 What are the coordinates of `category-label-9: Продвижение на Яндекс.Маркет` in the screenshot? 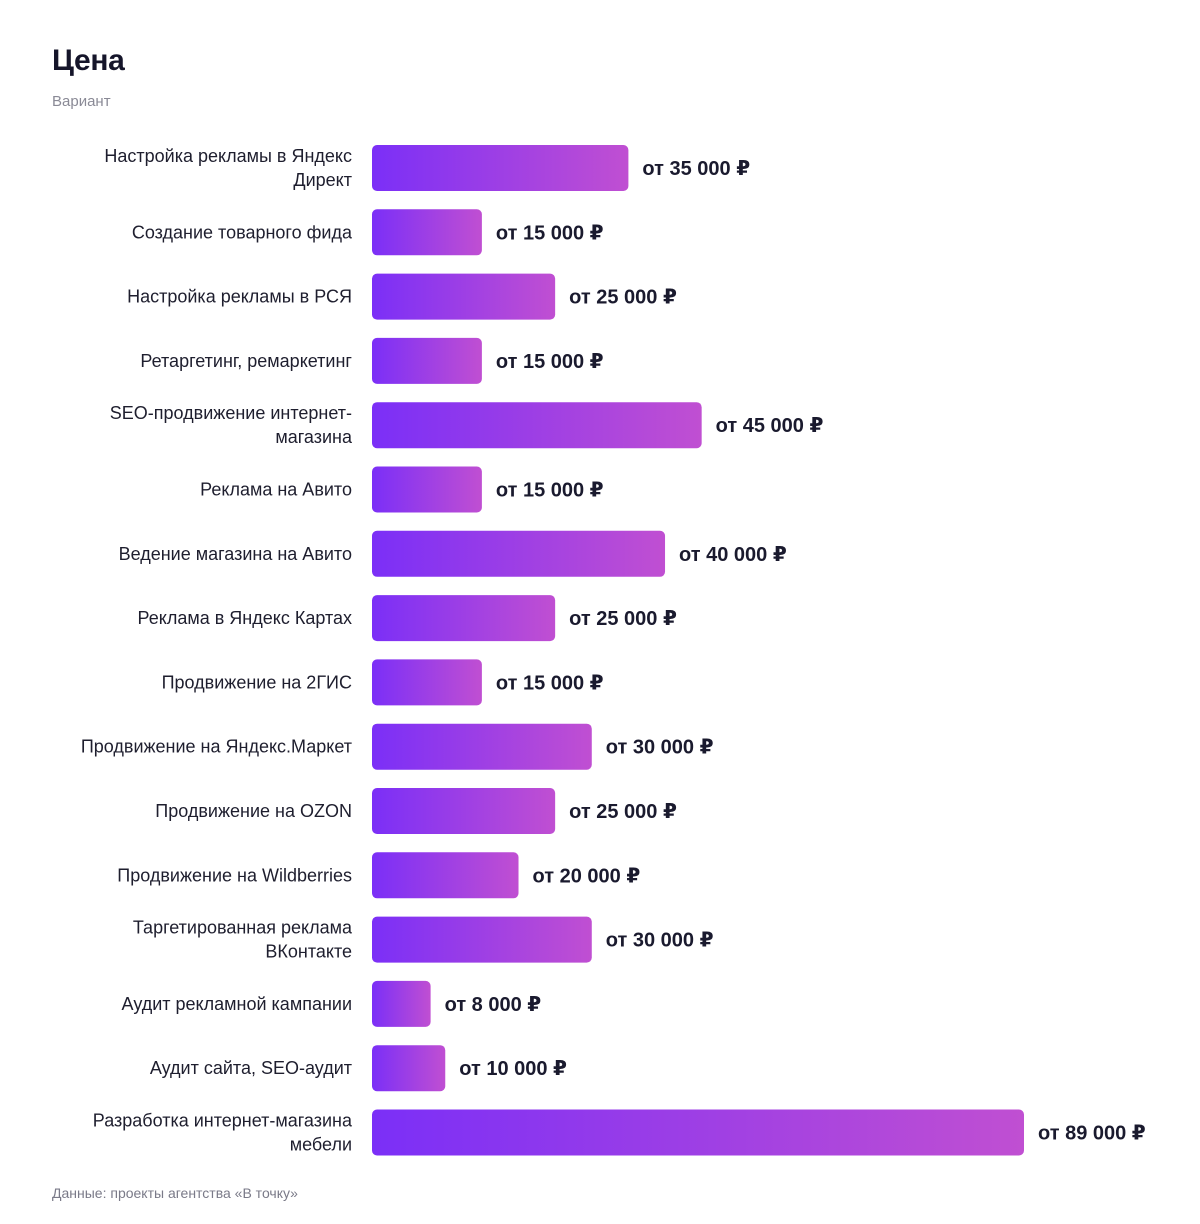 It's located at (216, 747).